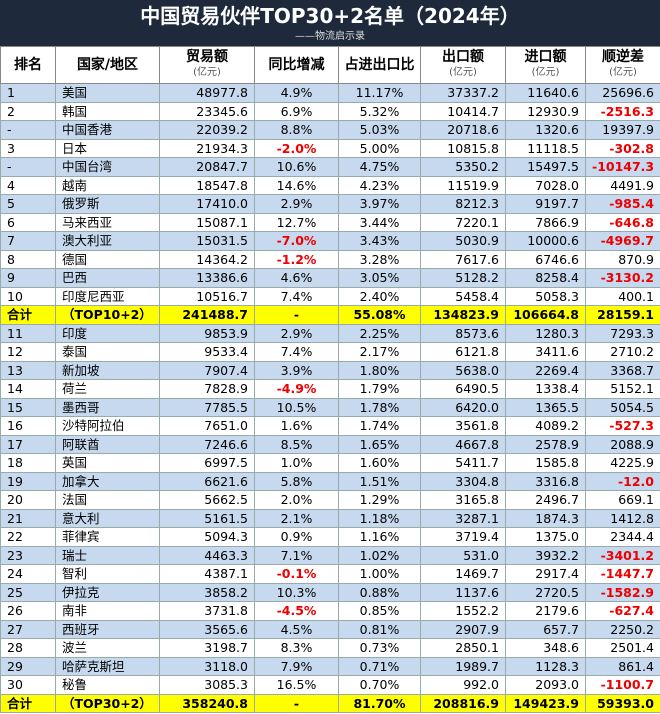 This screenshot has height=714, width=660. What do you see at coordinates (379, 370) in the screenshot?
I see `table-cell: 1.80%` at bounding box center [379, 370].